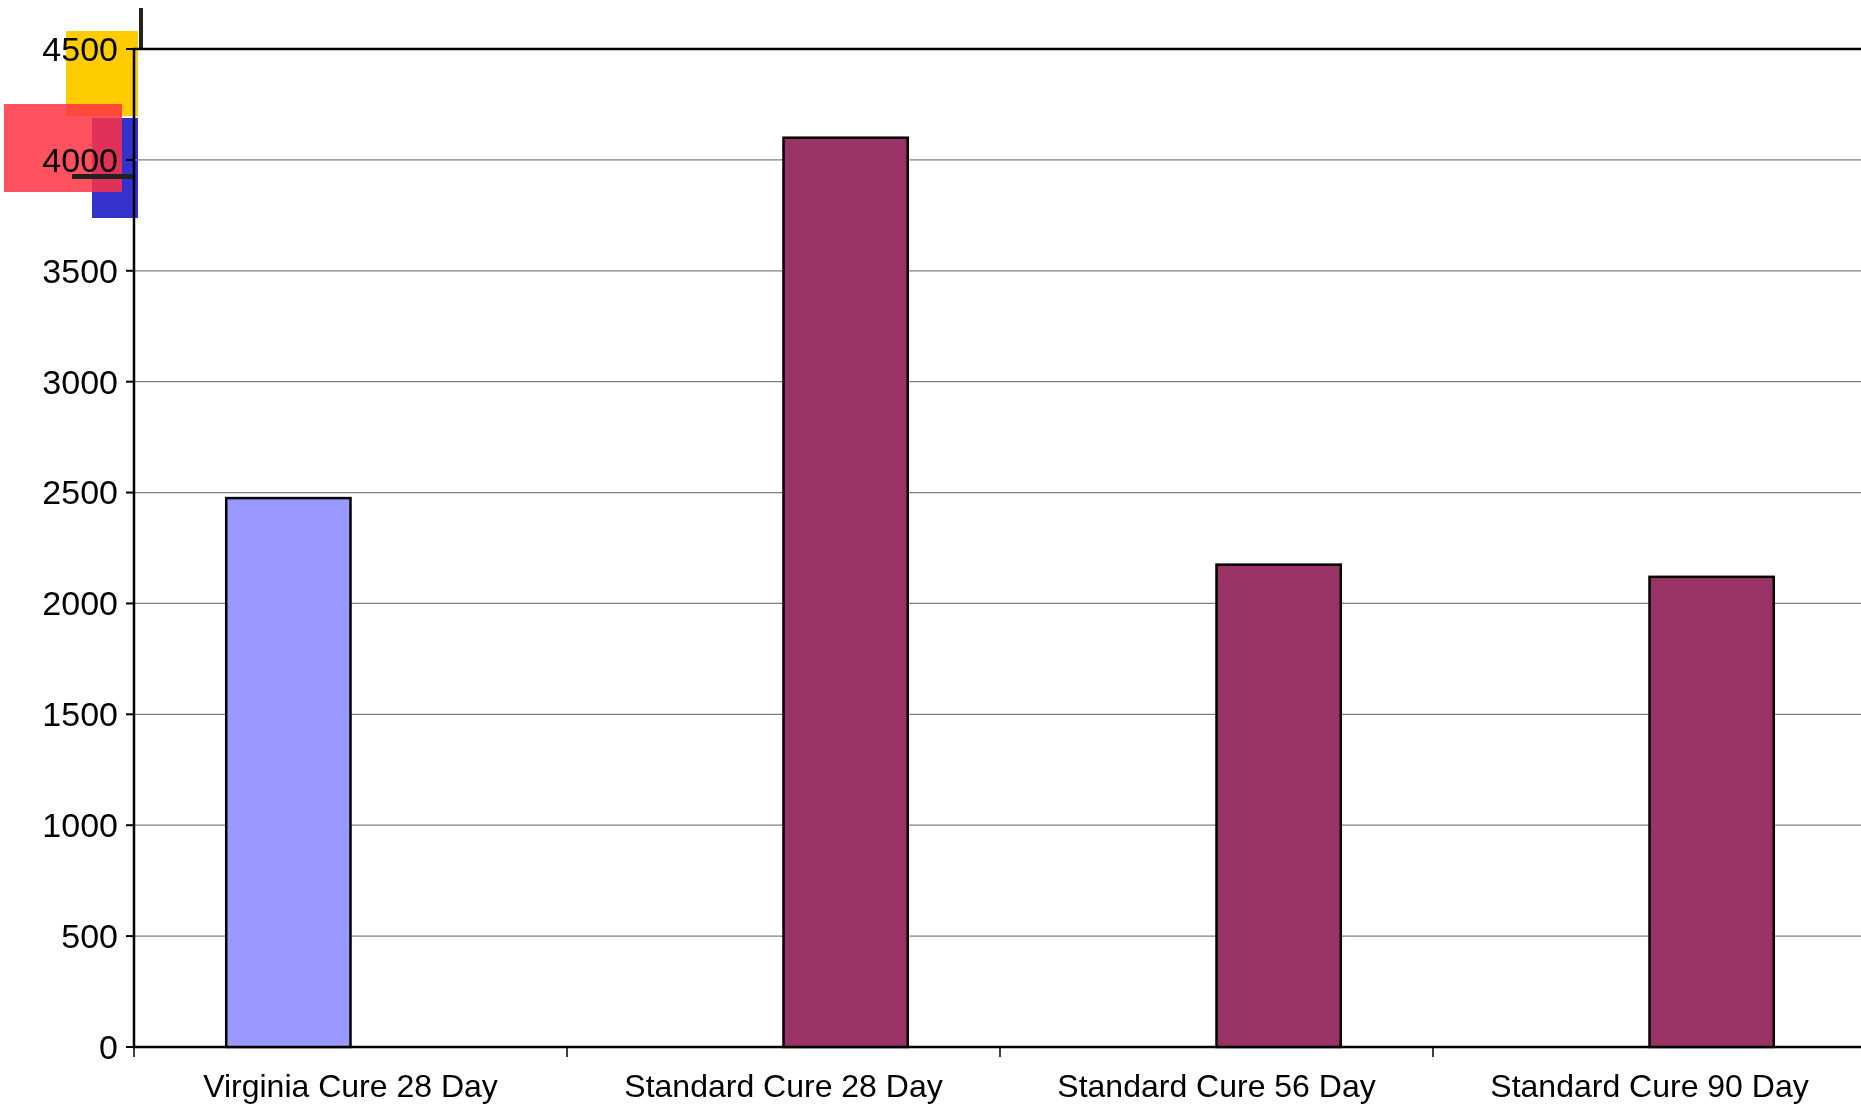  Describe the element at coordinates (80, 159) in the screenshot. I see `y-tick-label: 4000` at that location.